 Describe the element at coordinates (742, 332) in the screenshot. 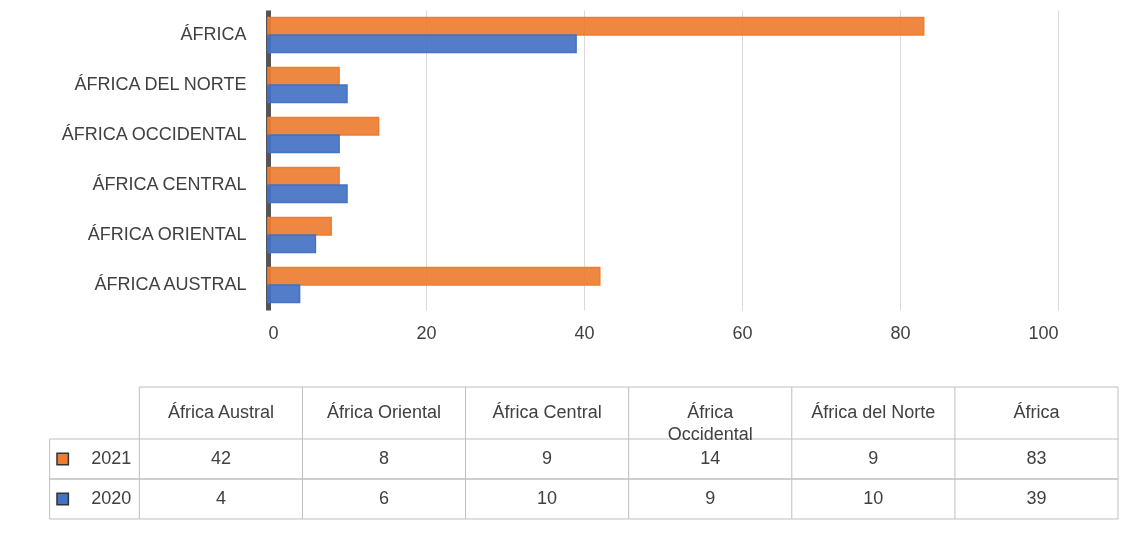

I see `x-tick-label: 60` at that location.